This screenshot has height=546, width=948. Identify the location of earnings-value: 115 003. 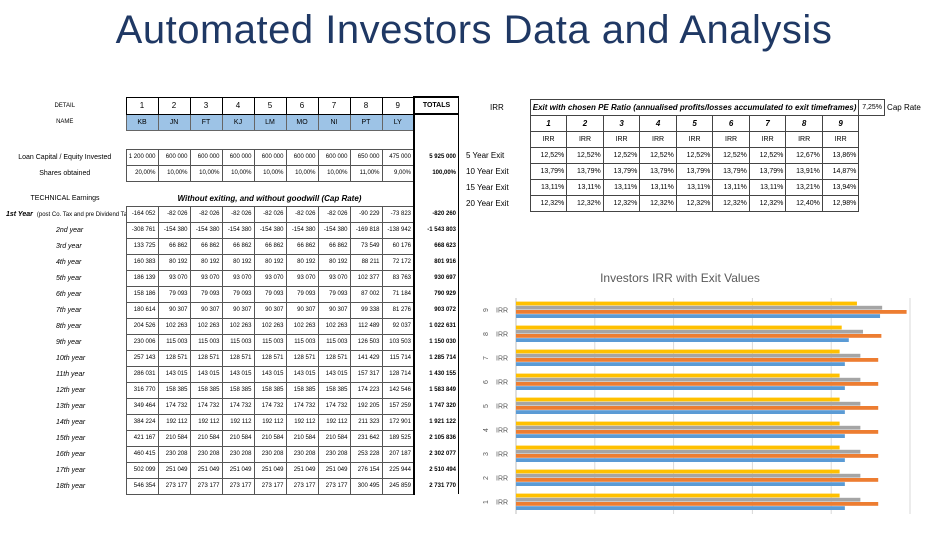
(334, 342).